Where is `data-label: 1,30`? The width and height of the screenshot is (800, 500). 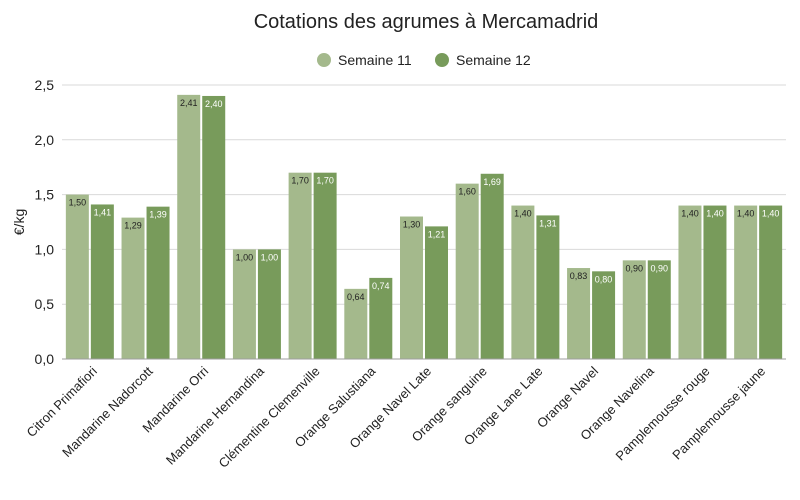 data-label: 1,30 is located at coordinates (412, 225).